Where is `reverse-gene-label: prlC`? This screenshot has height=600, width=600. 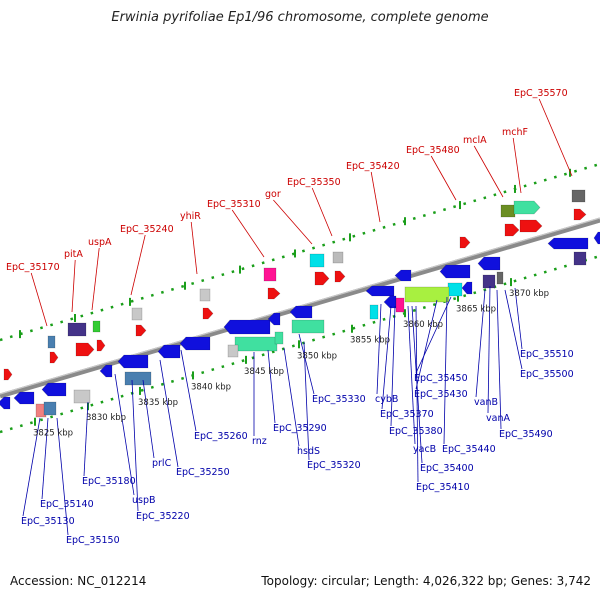
reverse-gene-label: prlC is located at coordinates (162, 463).